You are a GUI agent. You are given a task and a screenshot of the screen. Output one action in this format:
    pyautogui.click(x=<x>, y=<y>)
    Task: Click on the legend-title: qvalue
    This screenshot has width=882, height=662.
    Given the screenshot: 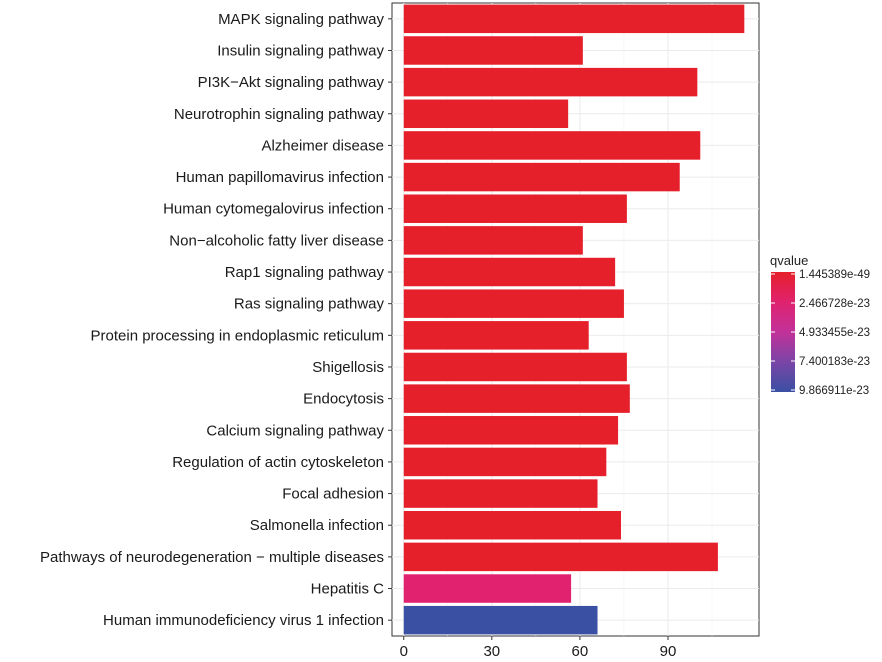 What is the action you would take?
    pyautogui.click(x=789, y=260)
    